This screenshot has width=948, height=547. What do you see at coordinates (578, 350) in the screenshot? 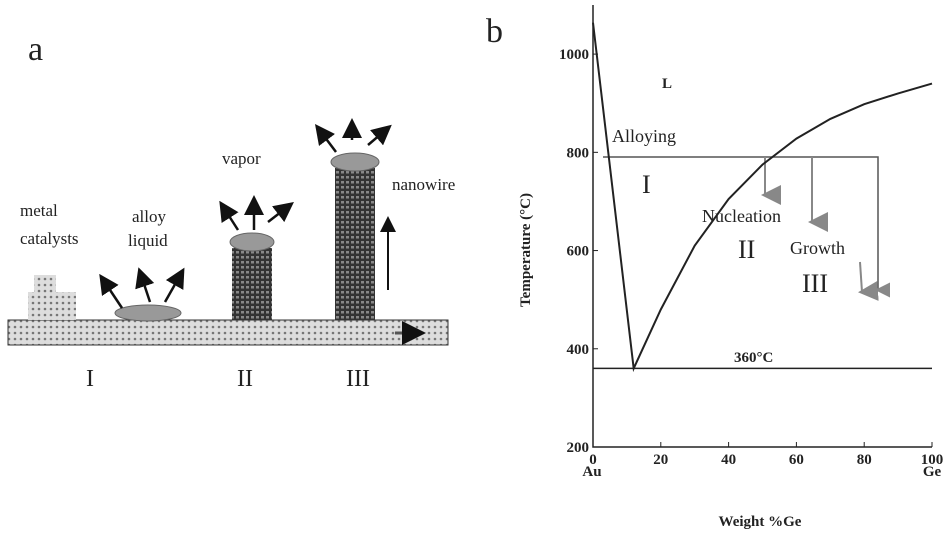
I see `y-tick-label: 400` at bounding box center [578, 350].